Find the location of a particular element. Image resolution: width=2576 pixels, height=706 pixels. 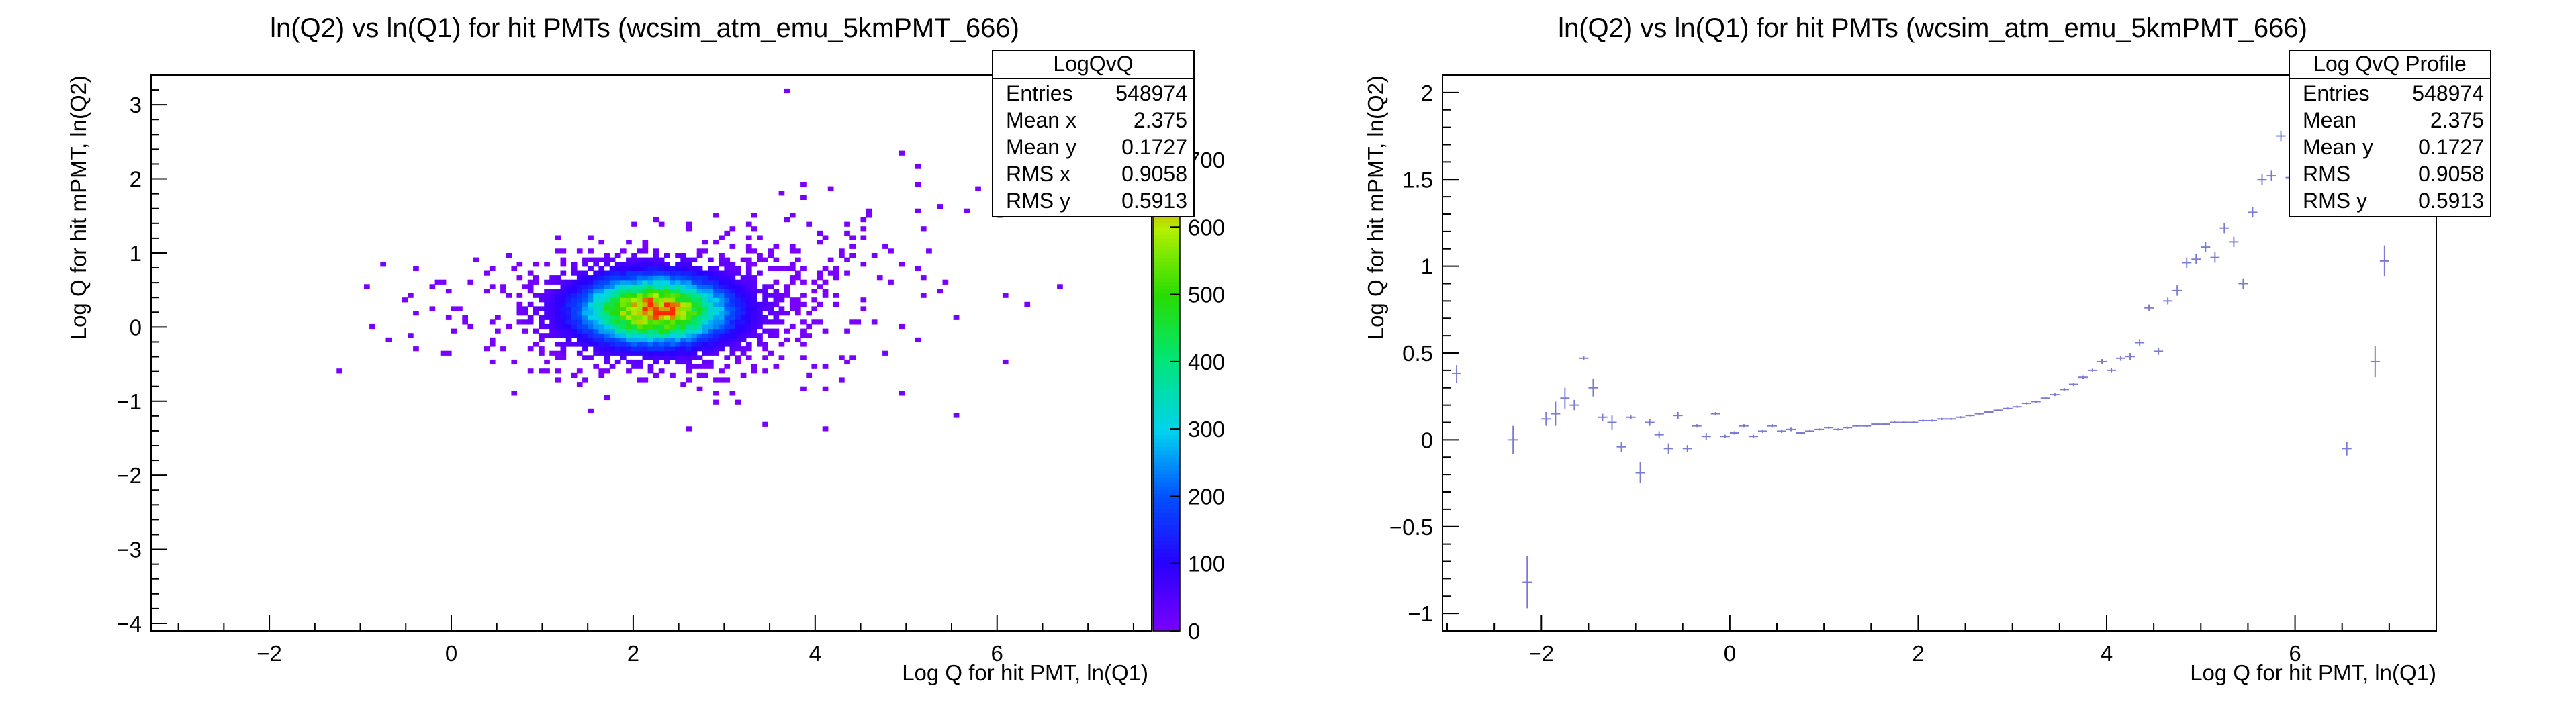

profile-x-label: Log Q for hit PMT, ln(Q1) is located at coordinates (2313, 673).